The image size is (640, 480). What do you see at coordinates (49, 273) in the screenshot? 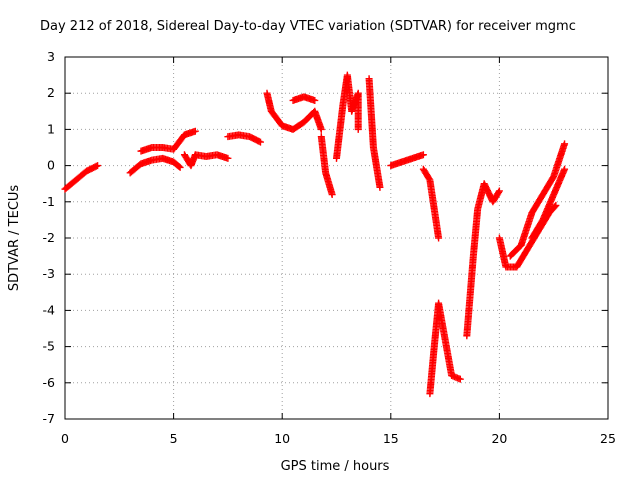
I see `y-tick-label: -3` at bounding box center [49, 273].